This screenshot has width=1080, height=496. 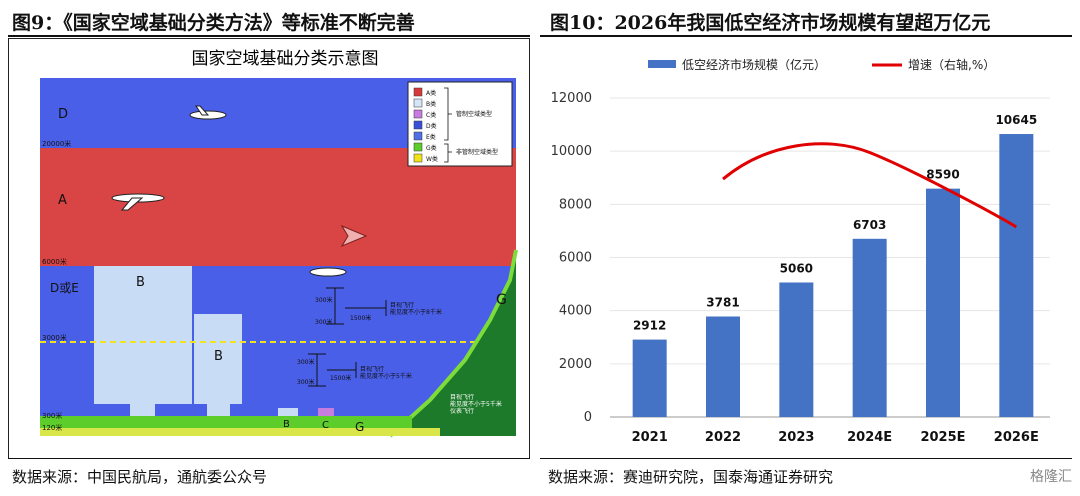 I want to click on altitude-300: 300米, so click(x=52, y=415).